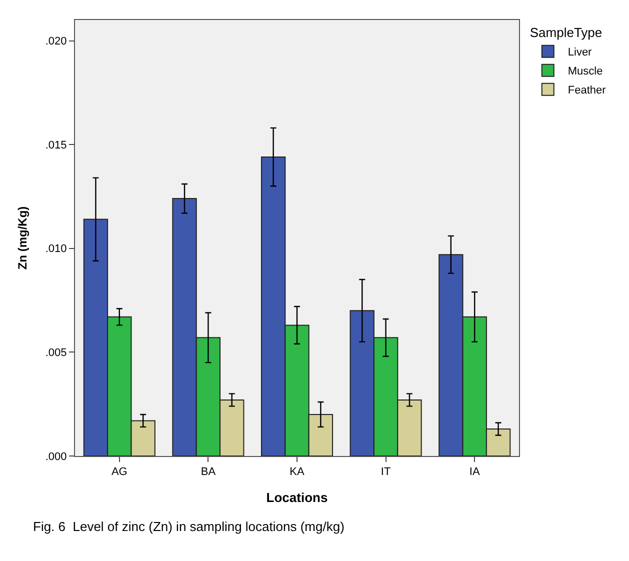  Describe the element at coordinates (587, 90) in the screenshot. I see `legend-label: Feather` at that location.